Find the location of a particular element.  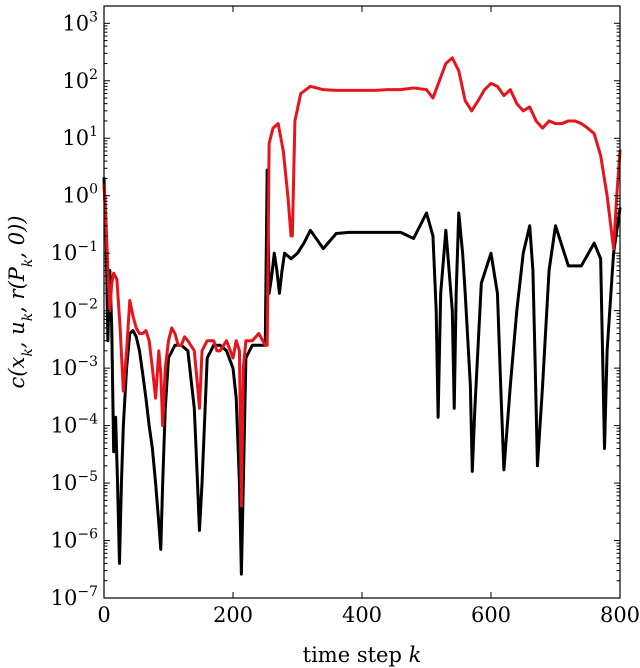

y-tick-label: 10⁻⁵ is located at coordinates (74, 482).